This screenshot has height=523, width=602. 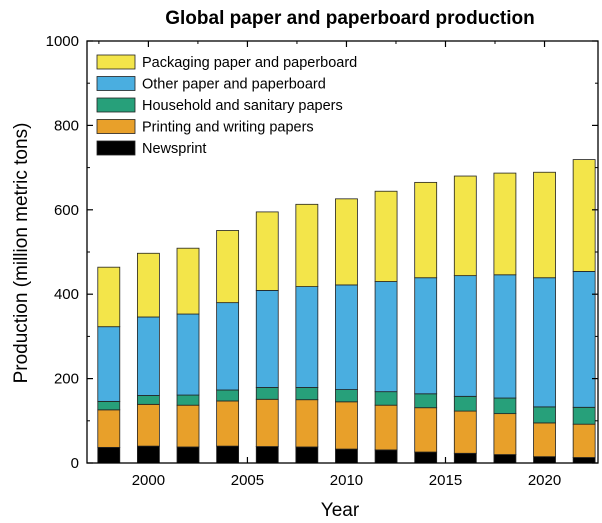 What do you see at coordinates (62, 41) in the screenshot?
I see `y-tick-label: 1000` at bounding box center [62, 41].